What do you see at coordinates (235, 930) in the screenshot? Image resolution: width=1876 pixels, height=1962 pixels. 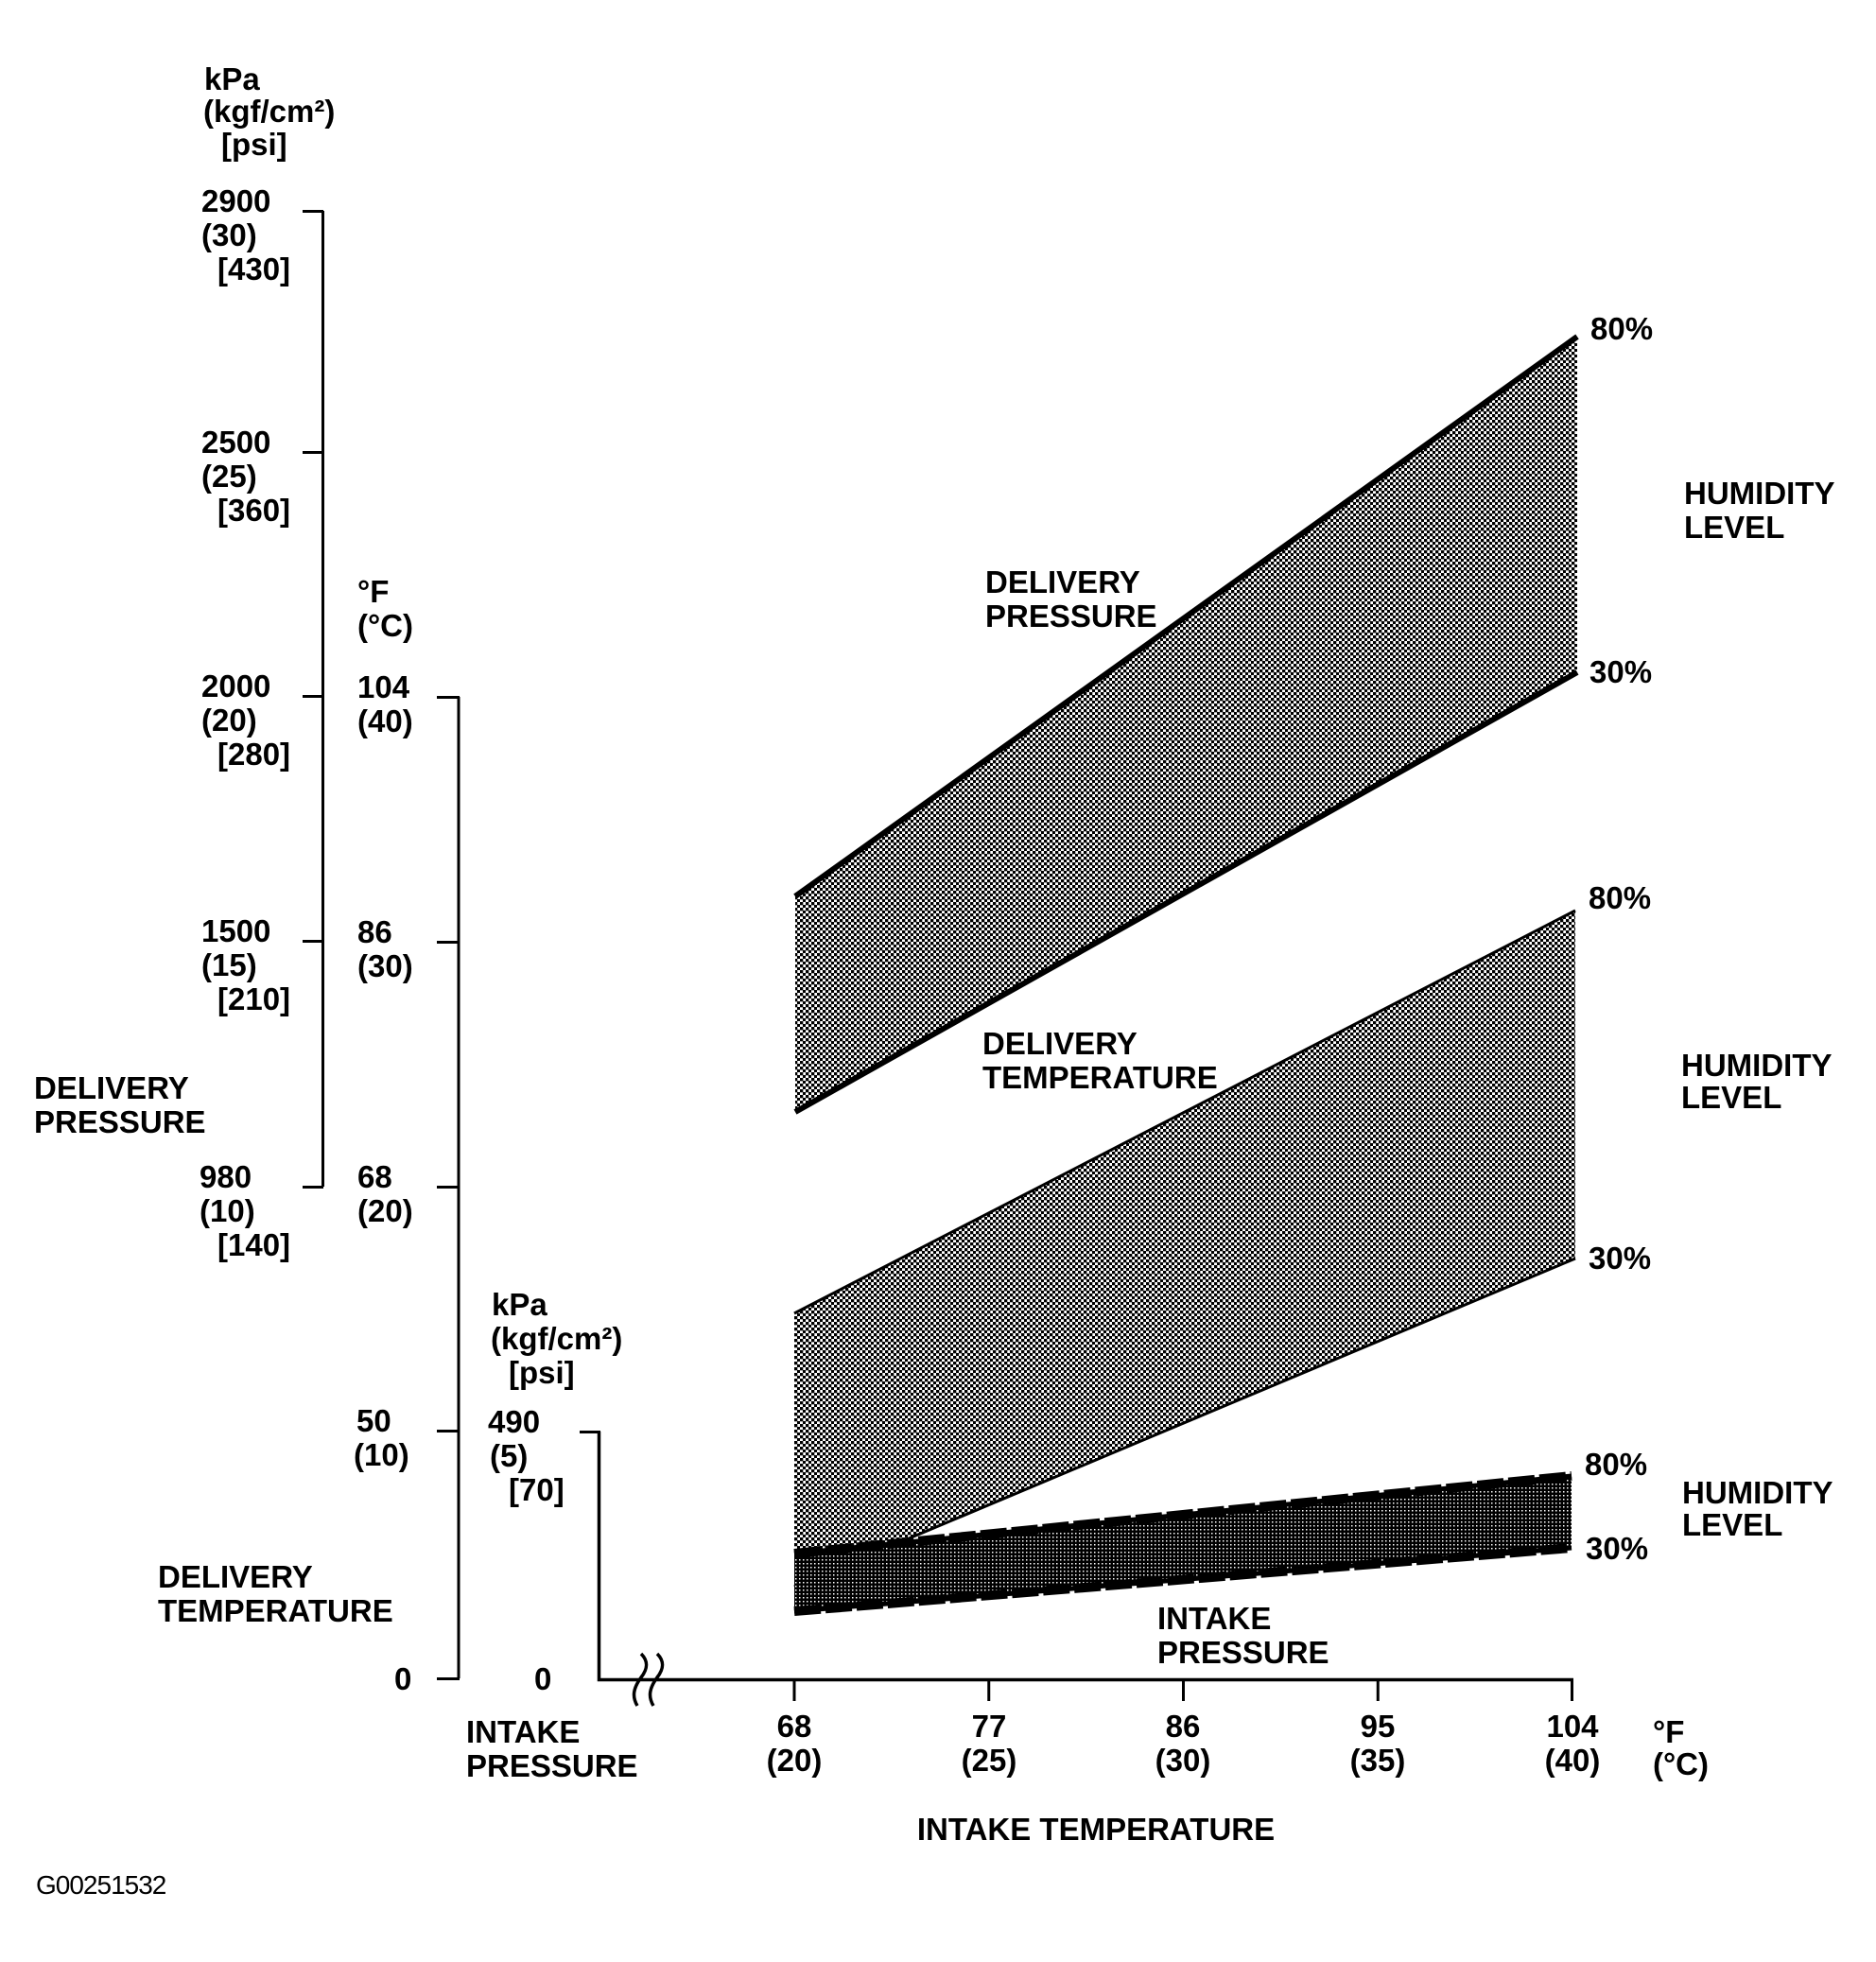 I see `svg-text: 1500` at bounding box center [235, 930].